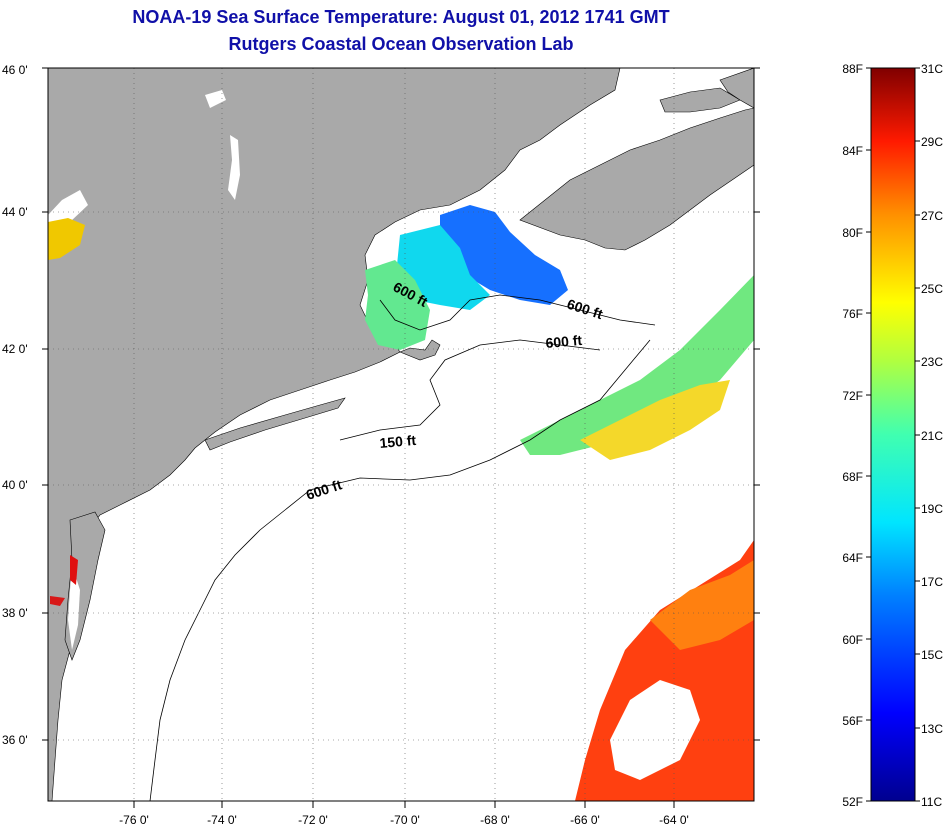 The image size is (952, 840). Describe the element at coordinates (15, 212) in the screenshot. I see `lat-label: 44 0'` at that location.